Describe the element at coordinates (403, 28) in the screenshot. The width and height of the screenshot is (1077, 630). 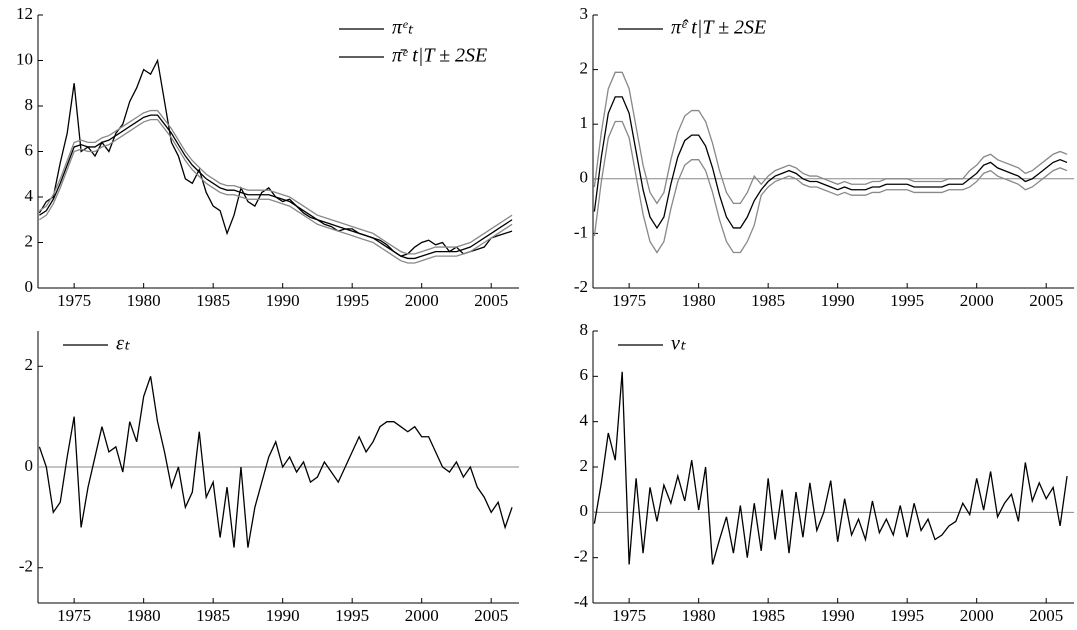
I see `legend-label: πᵉₜ` at that location.